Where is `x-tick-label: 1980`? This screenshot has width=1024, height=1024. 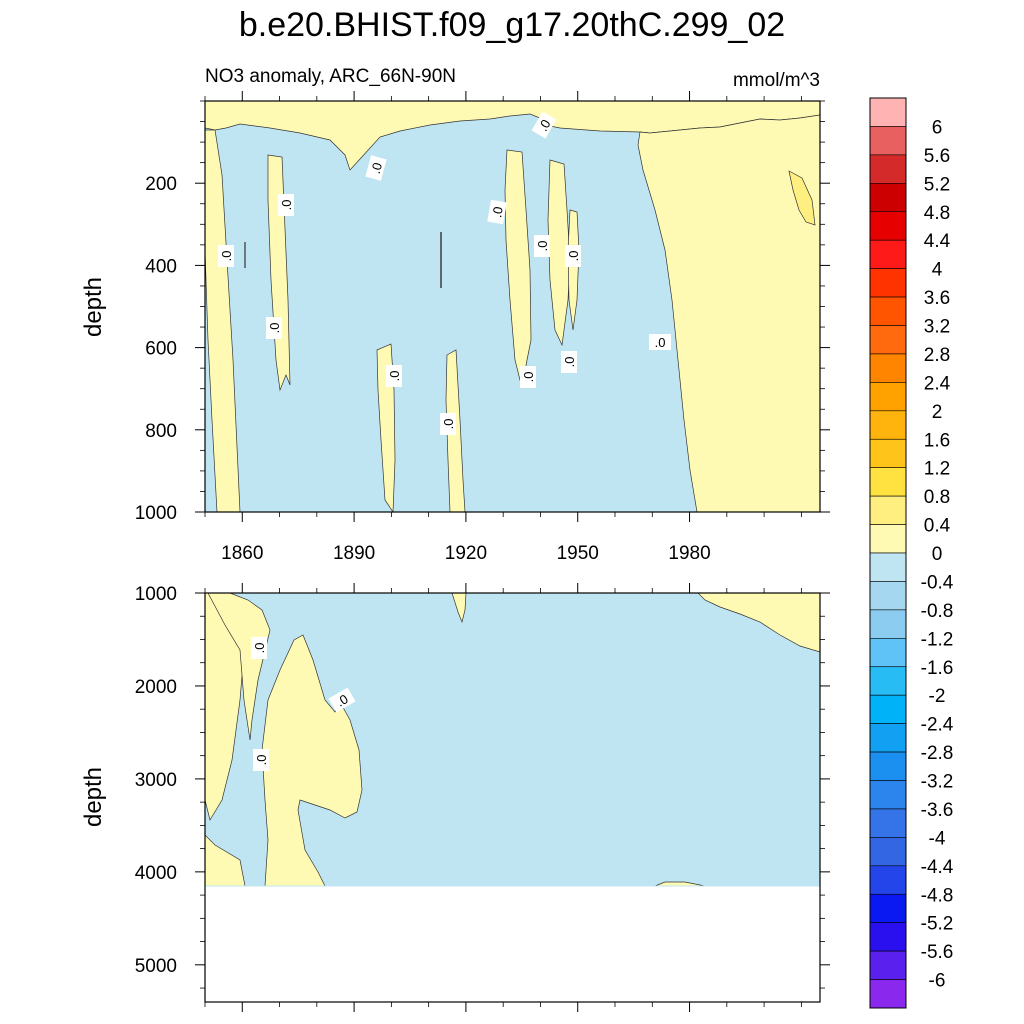 x-tick-label: 1980 is located at coordinates (689, 553).